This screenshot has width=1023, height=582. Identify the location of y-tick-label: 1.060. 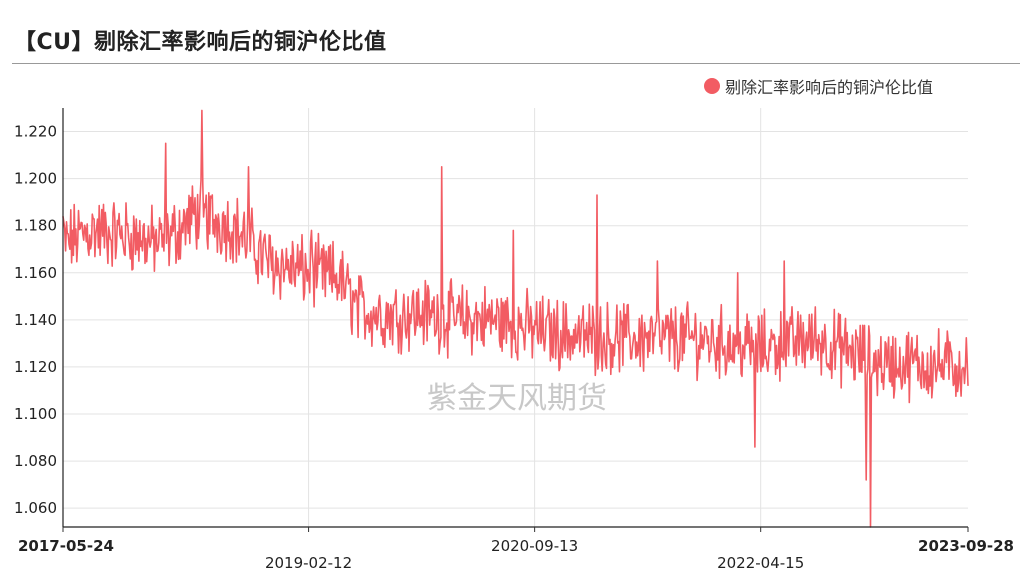
(35, 508).